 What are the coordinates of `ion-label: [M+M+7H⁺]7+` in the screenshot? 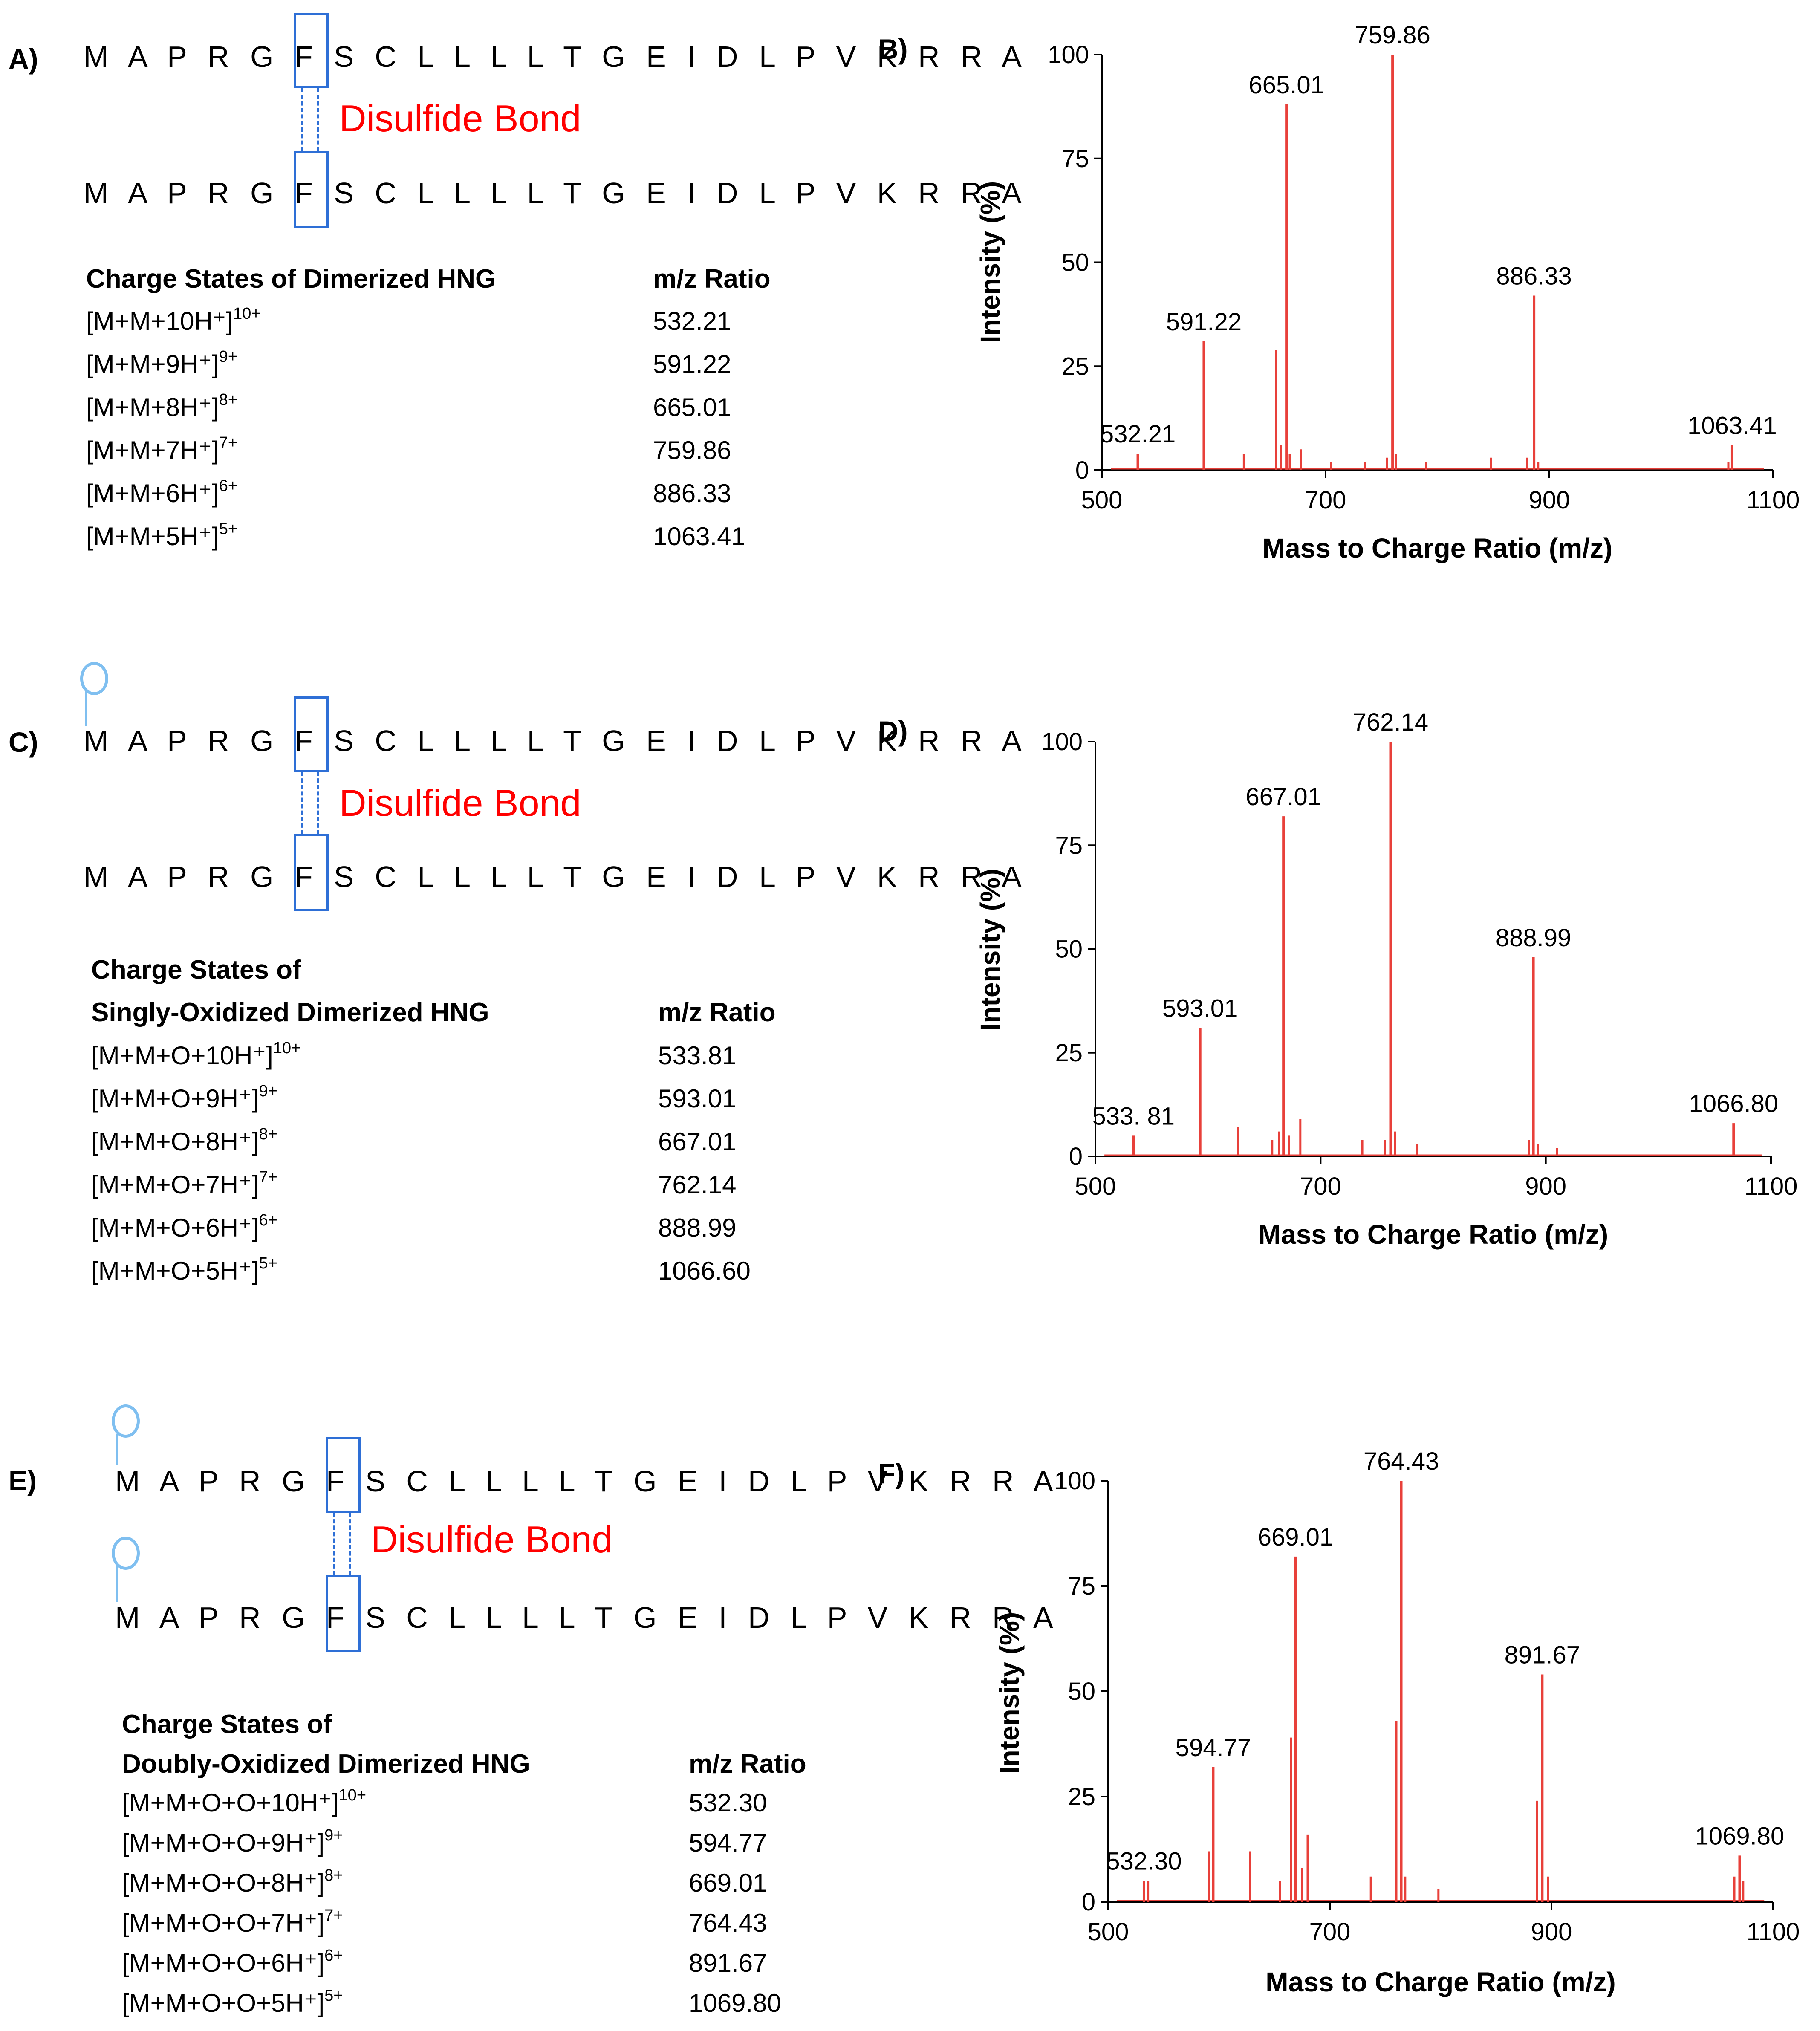 It's located at (162, 449).